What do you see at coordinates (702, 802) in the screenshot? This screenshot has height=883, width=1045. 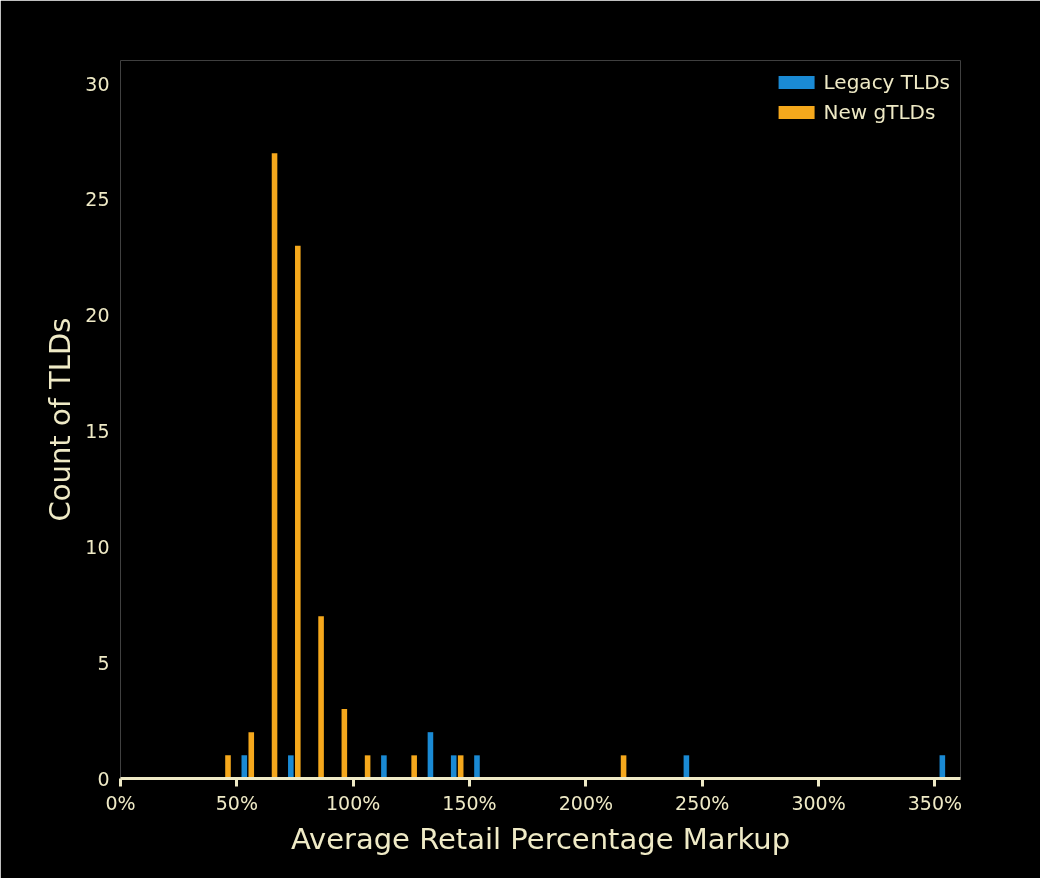 I see `x-tick-label: 250%` at bounding box center [702, 802].